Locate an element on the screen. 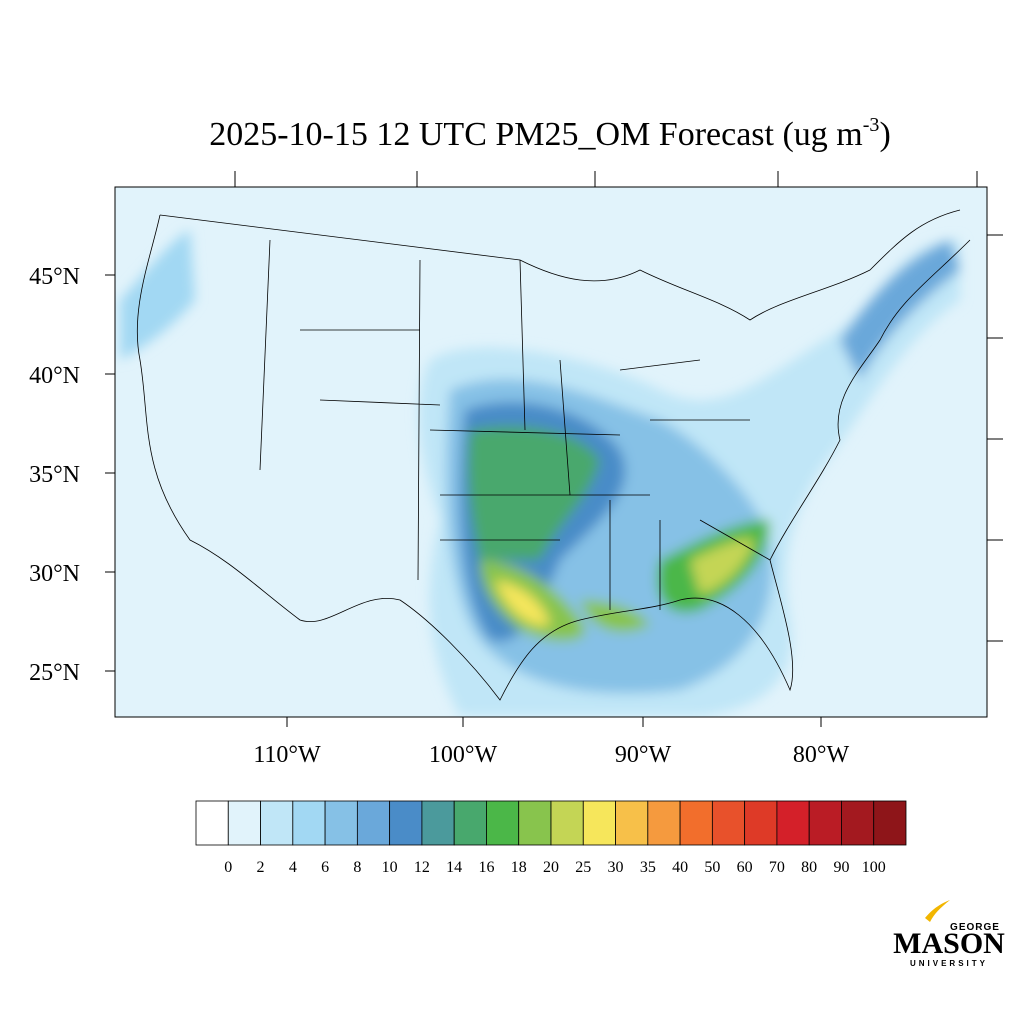 This screenshot has height=1024, width=1024. colorbar-label: 70 is located at coordinates (777, 867).